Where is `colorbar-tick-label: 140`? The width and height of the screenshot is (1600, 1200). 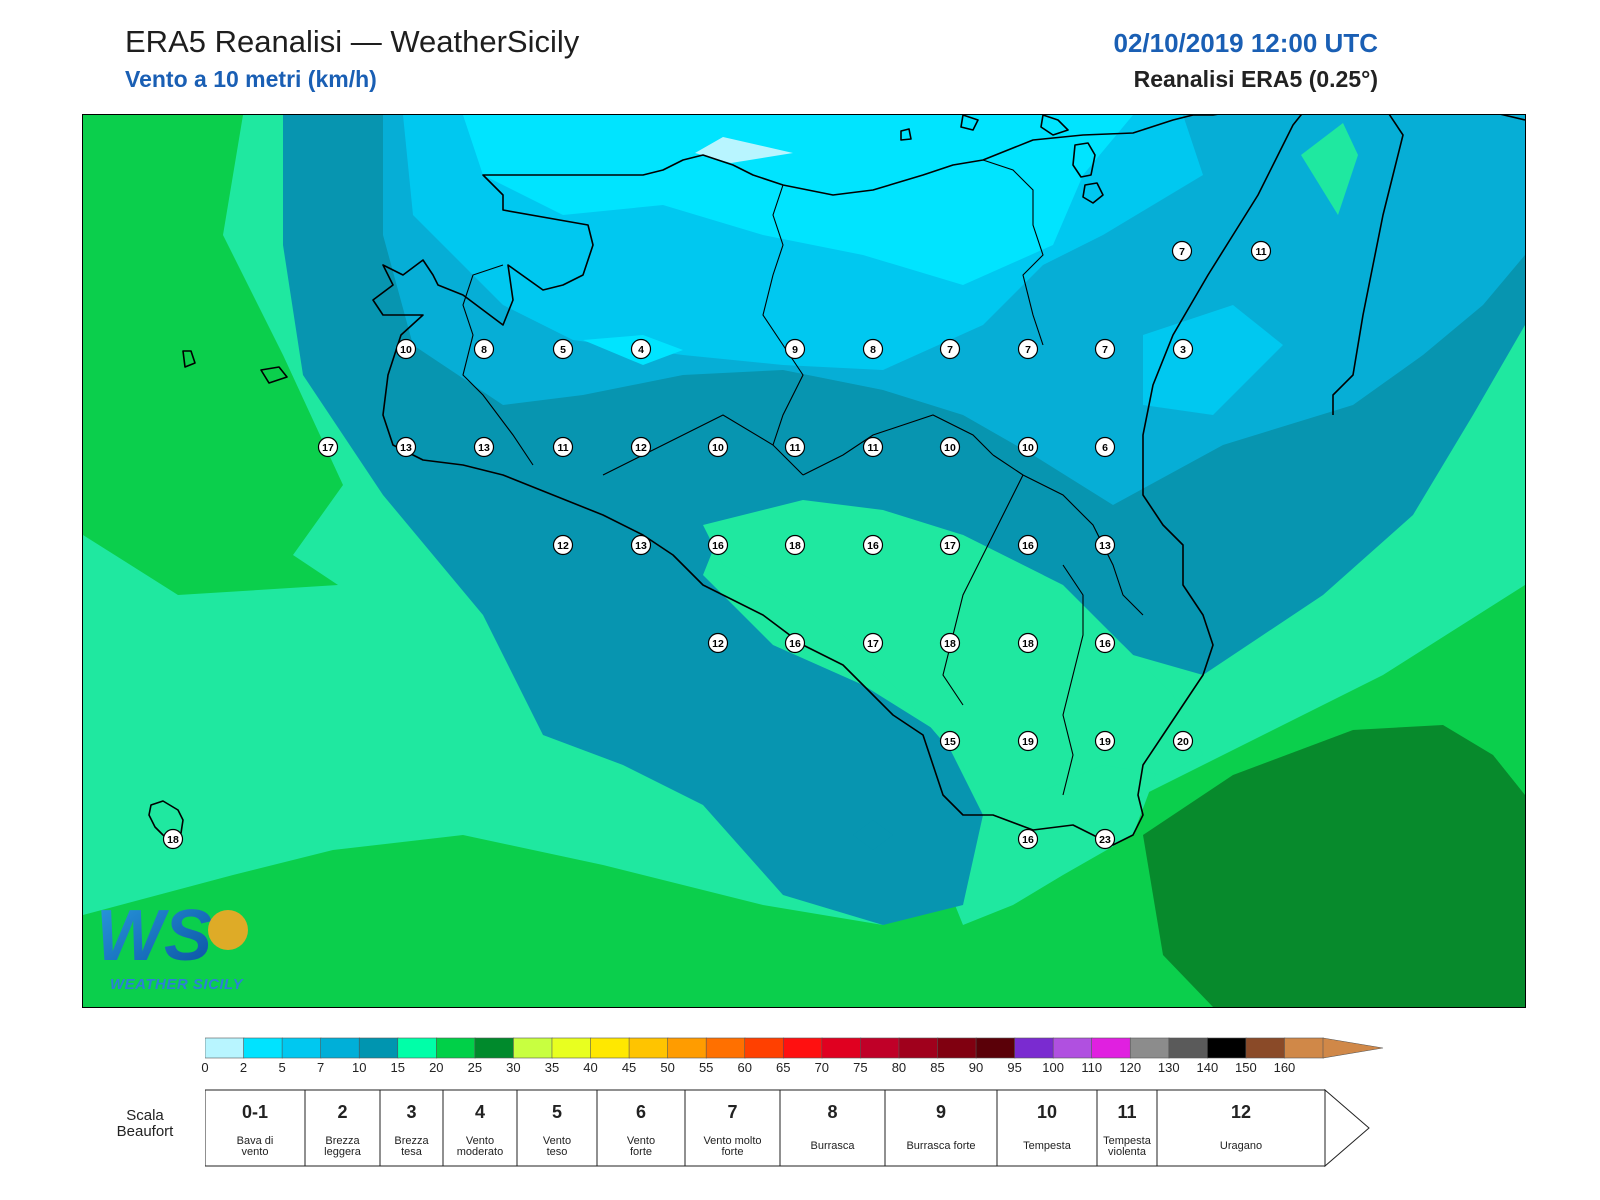
colorbar-tick-label: 140 is located at coordinates (1207, 1067).